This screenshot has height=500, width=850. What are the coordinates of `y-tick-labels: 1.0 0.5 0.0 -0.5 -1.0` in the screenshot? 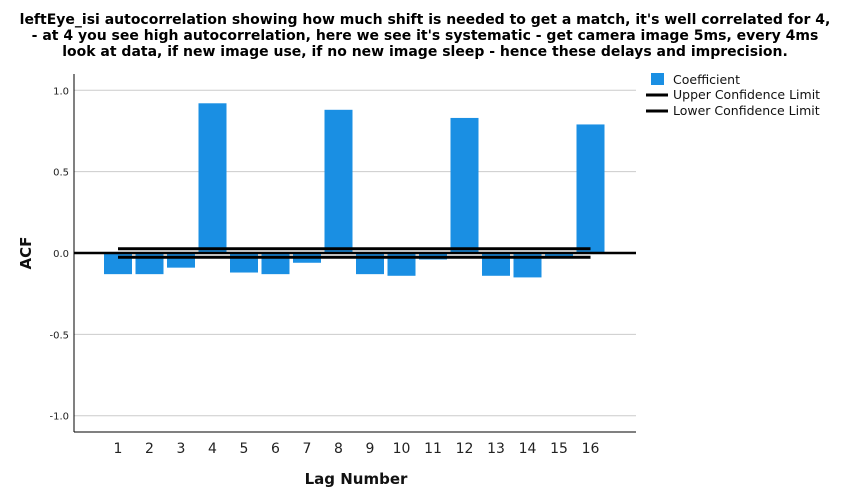 It's located at (59, 254).